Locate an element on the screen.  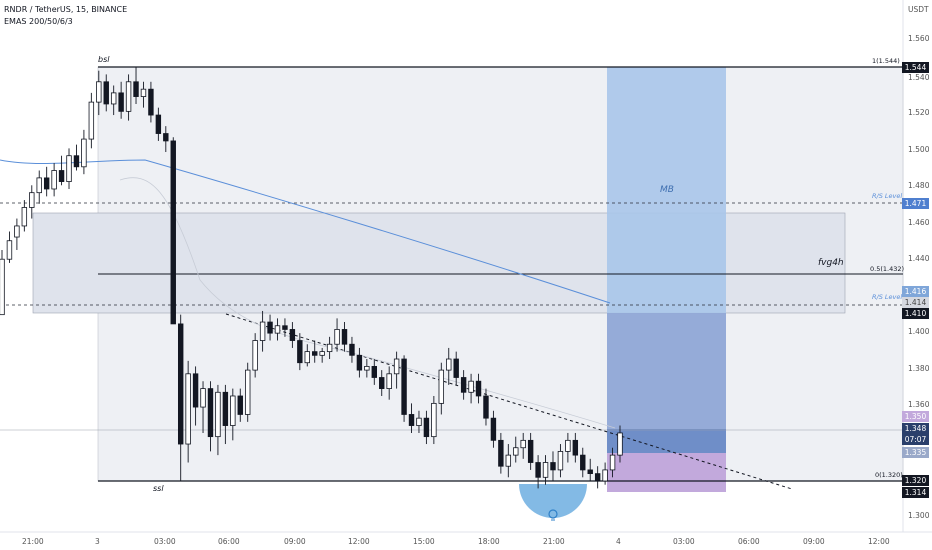
mb-lower-zone is located at coordinates (666, 371).